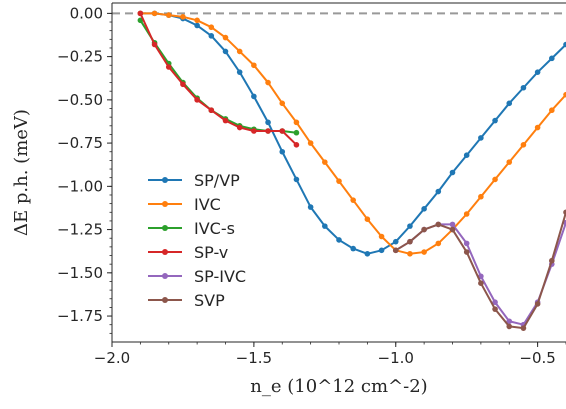 The width and height of the screenshot is (566, 409). Describe the element at coordinates (165, 228) in the screenshot. I see `legend-marker-ivc-s` at that location.